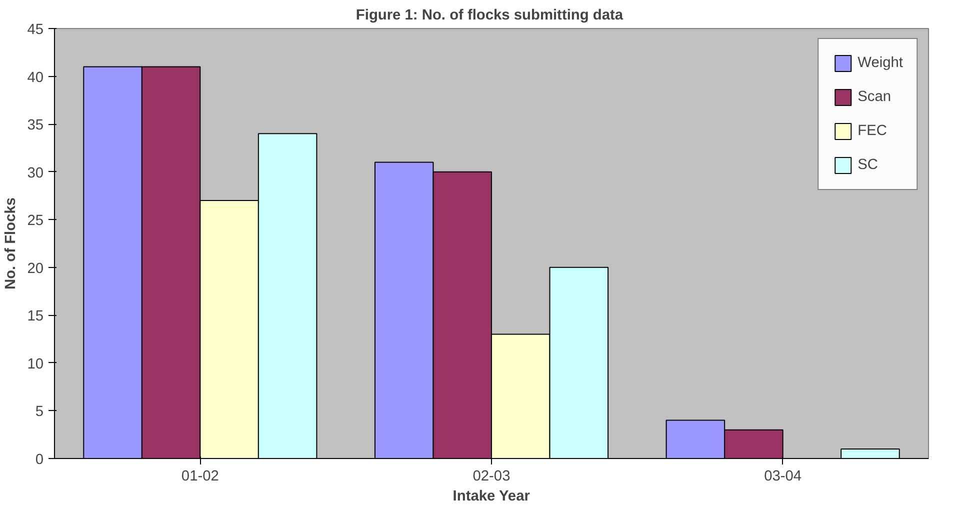 This screenshot has width=962, height=511. What do you see at coordinates (491, 496) in the screenshot?
I see `x-axis-title: Intake Year` at bounding box center [491, 496].